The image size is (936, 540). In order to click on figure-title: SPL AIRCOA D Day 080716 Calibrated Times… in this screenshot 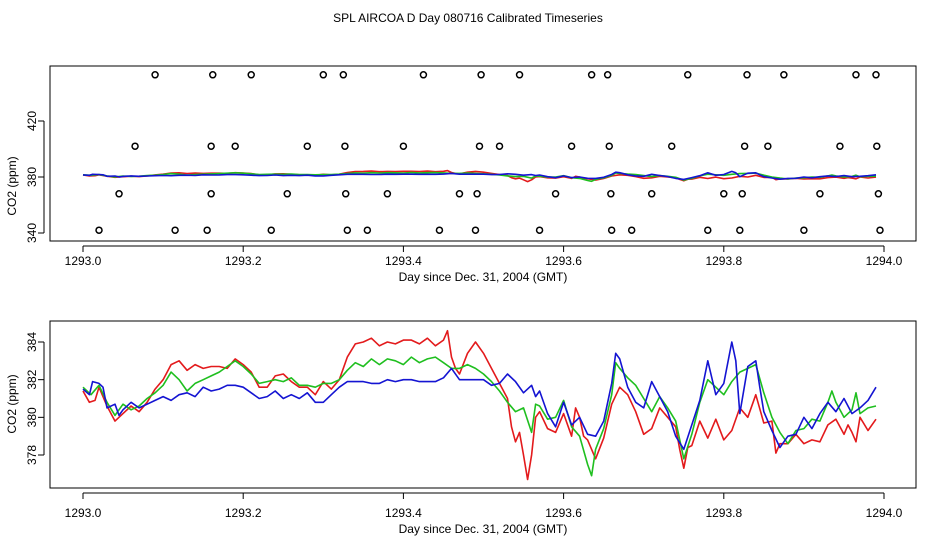, I will do `click(468, 18)`.